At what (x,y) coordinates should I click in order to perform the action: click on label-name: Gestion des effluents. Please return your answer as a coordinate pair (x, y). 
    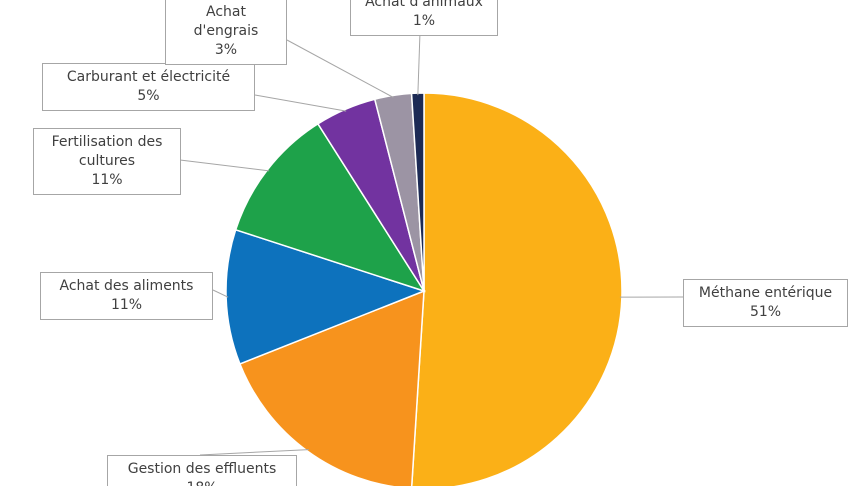
    Looking at the image, I should click on (202, 469).